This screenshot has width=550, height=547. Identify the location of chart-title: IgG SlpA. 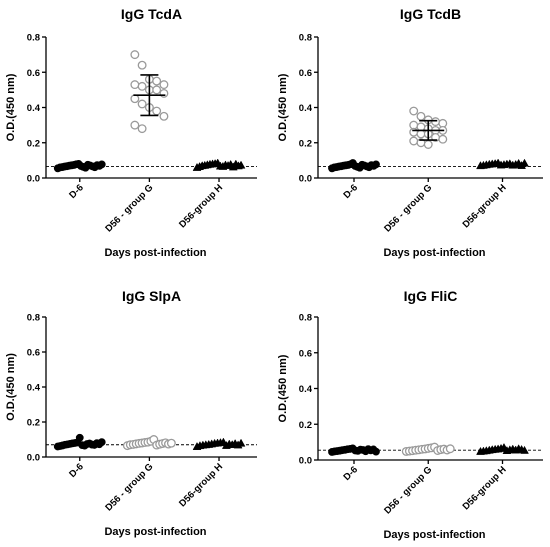
(151, 296).